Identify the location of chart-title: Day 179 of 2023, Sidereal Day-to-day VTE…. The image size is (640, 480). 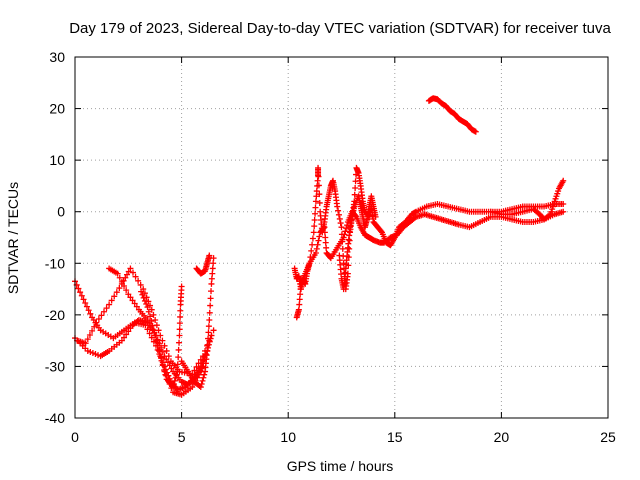
(340, 28).